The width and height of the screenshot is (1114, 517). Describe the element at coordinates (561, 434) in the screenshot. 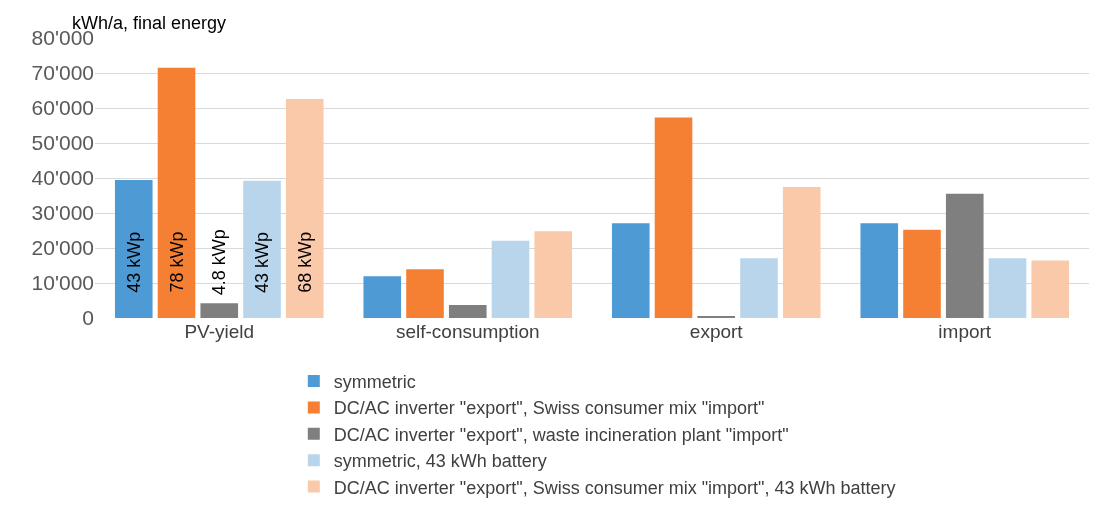

I see `legend-label: DC/AC inverter "export", waste incineration plant "import"` at that location.